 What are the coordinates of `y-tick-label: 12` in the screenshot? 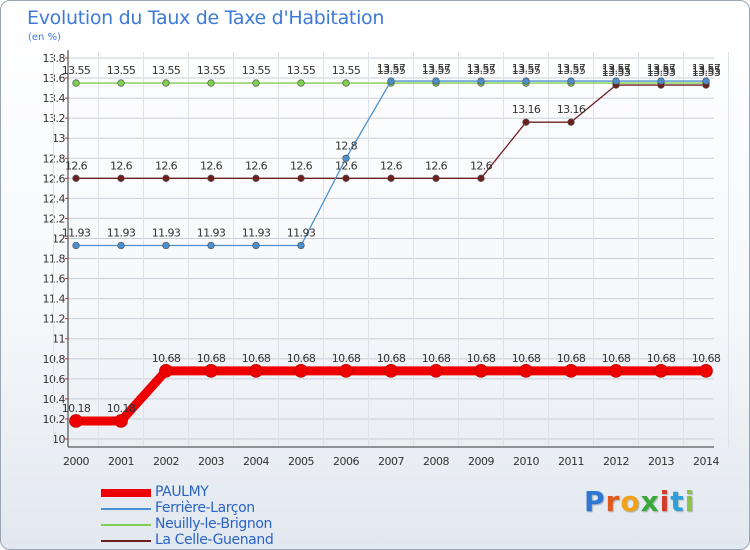 It's located at (58, 238).